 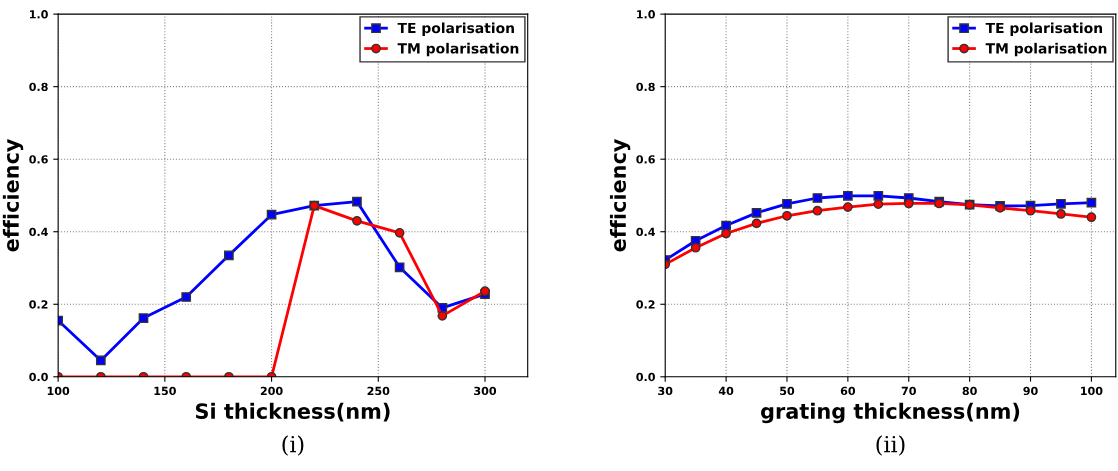 What do you see at coordinates (271, 391) in the screenshot?
I see `x-tick-label: 200` at bounding box center [271, 391].